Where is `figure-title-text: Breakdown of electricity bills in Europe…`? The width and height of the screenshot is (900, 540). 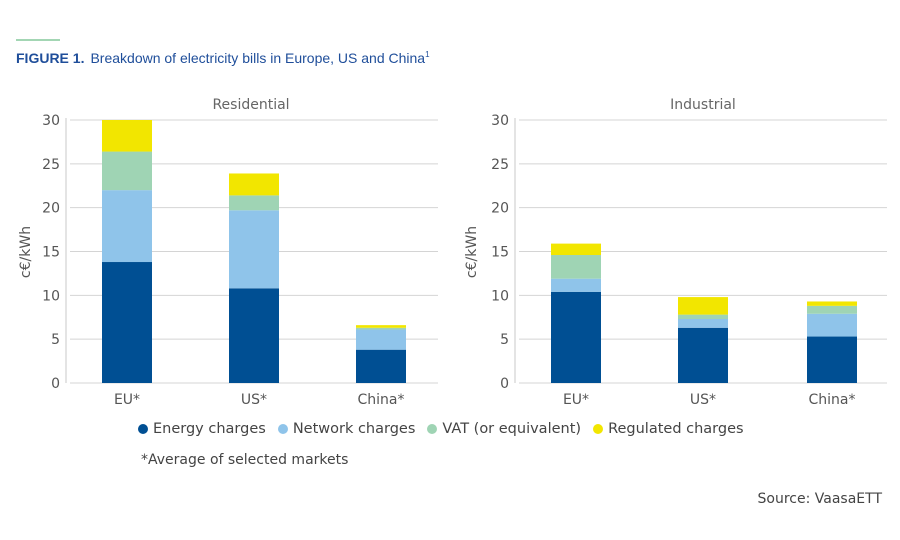
figure-title-text: Breakdown of electricity bills in Europe… is located at coordinates (258, 58).